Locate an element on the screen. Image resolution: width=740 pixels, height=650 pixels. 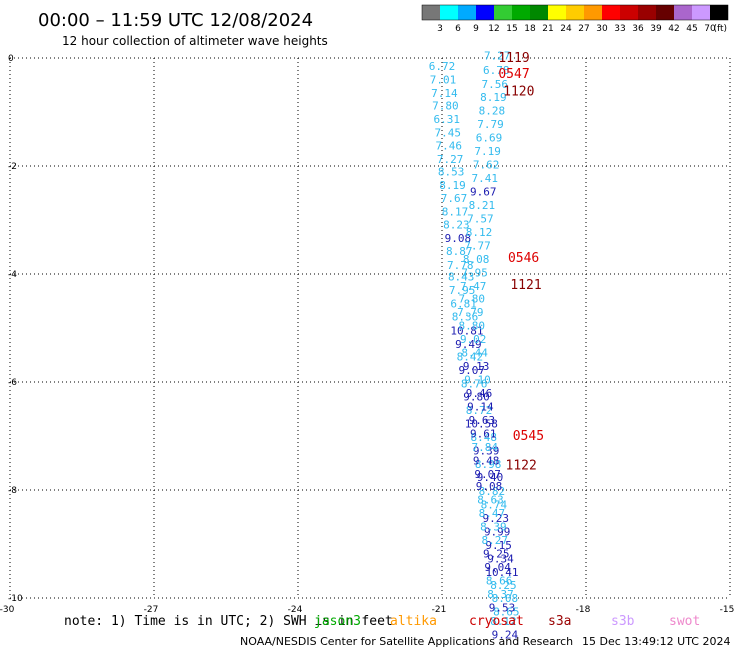
y-tick-label: -8 is located at coordinates (12, 491).